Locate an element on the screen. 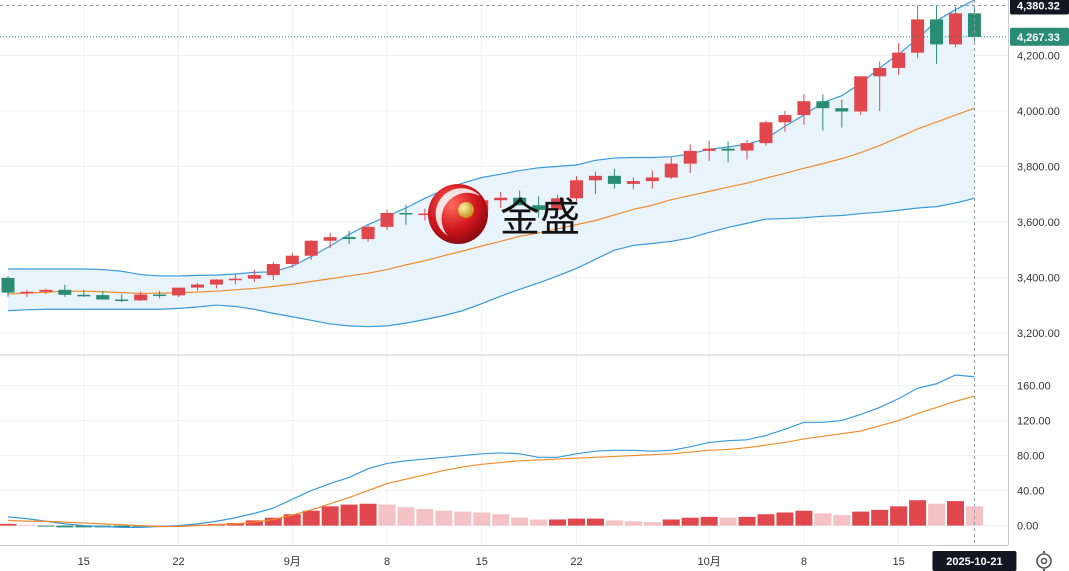 This screenshot has width=1069, height=571. price-tick-label: 3,400.00 is located at coordinates (1038, 278).